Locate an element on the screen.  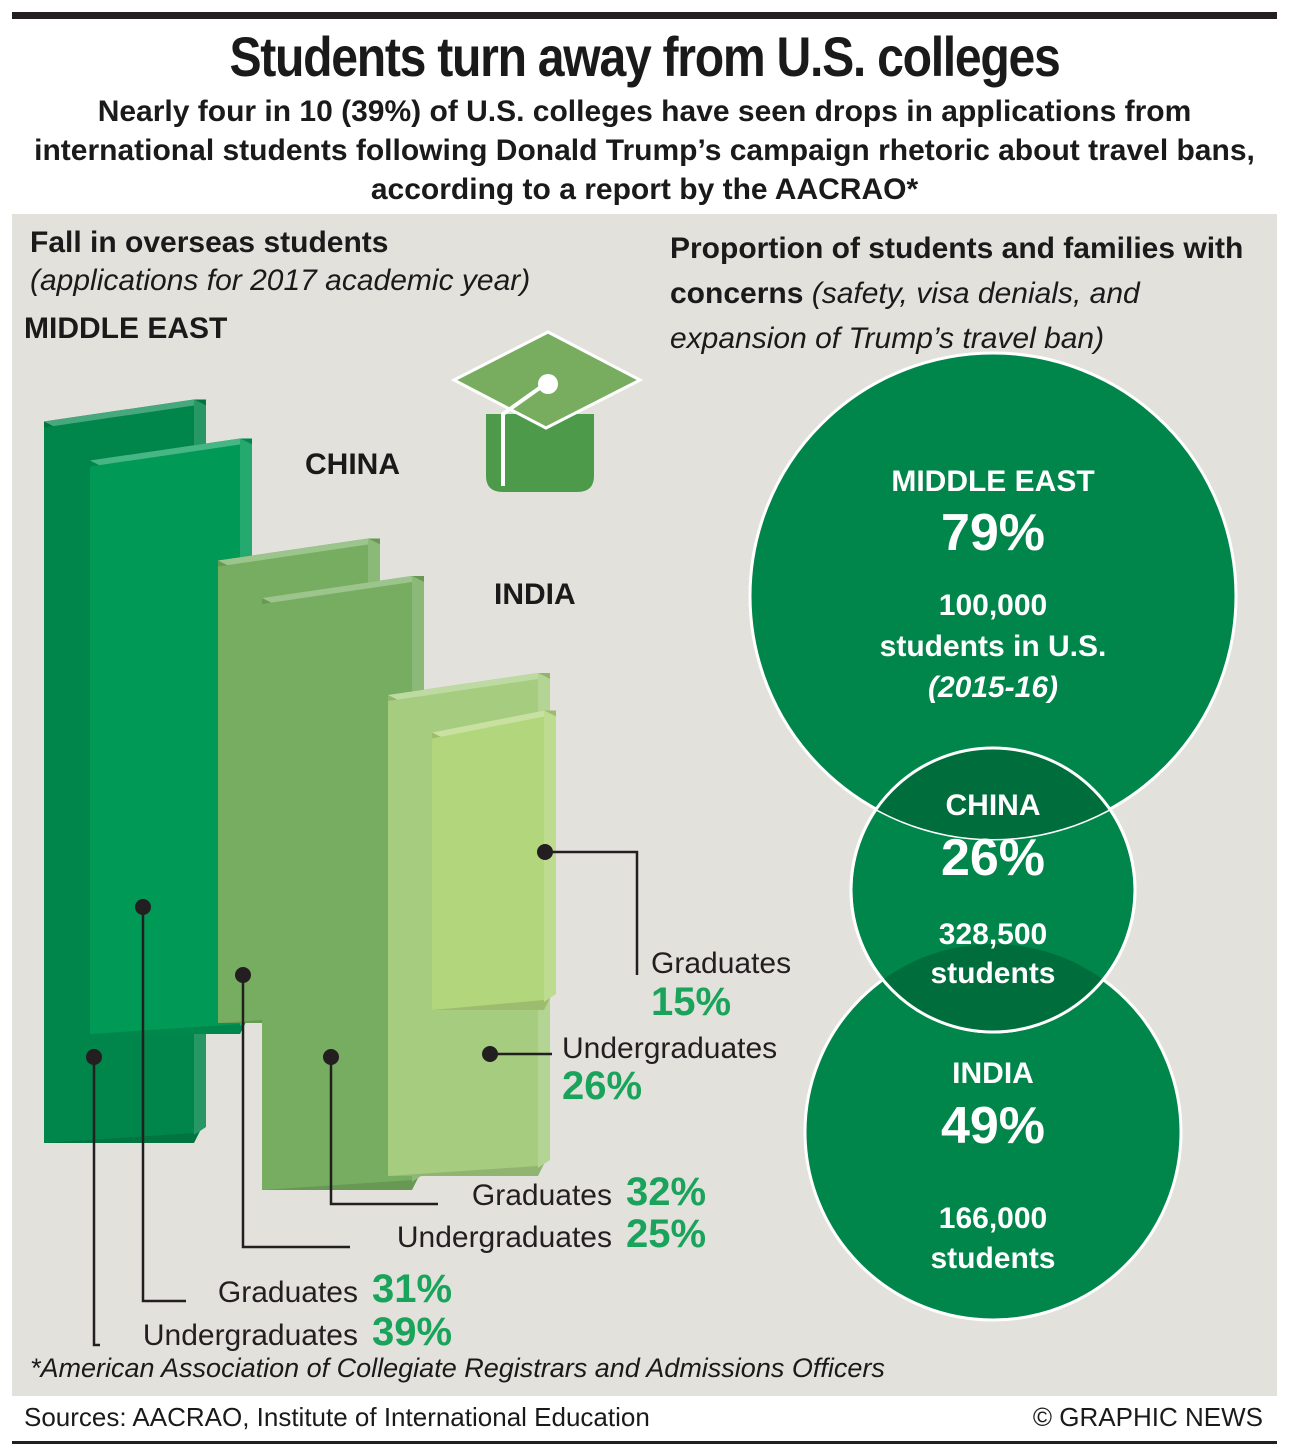
left-subheading: (applications for 2017 academic year) is located at coordinates (280, 280).